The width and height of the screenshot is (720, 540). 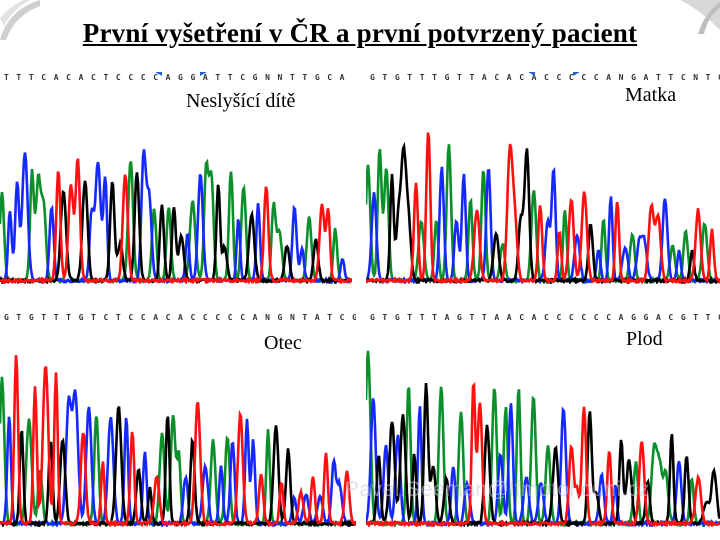 What do you see at coordinates (241, 101) in the screenshot?
I see `panel-label-child: Neslyšící dítě` at bounding box center [241, 101].